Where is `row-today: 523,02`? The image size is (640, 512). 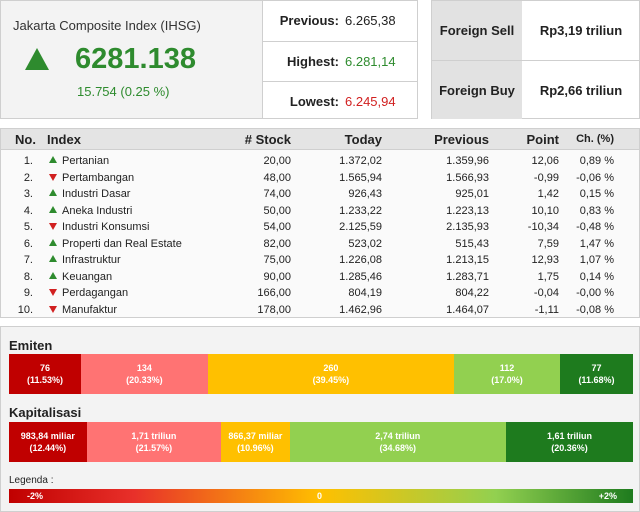 row-today: 523,02 is located at coordinates (365, 243).